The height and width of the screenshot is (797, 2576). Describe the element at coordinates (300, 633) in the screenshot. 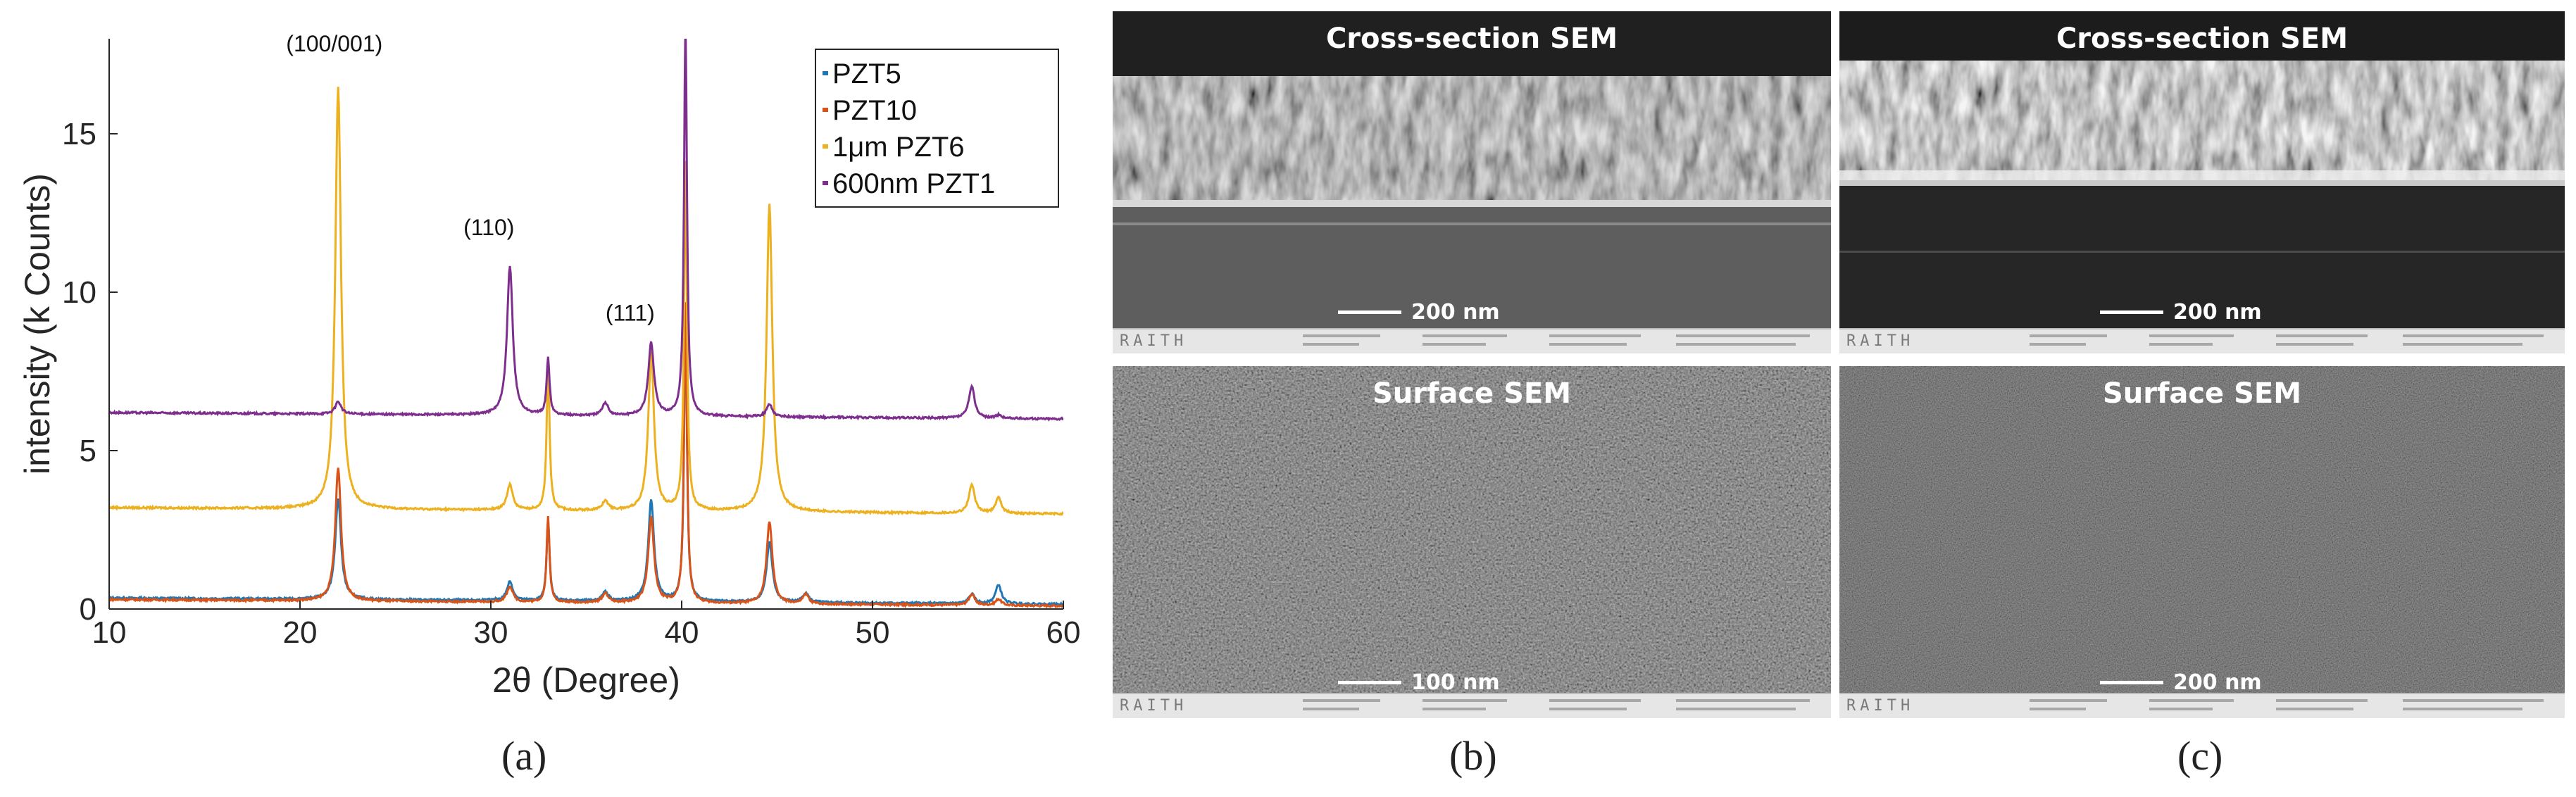

I see `x-tick-label: 20` at that location.